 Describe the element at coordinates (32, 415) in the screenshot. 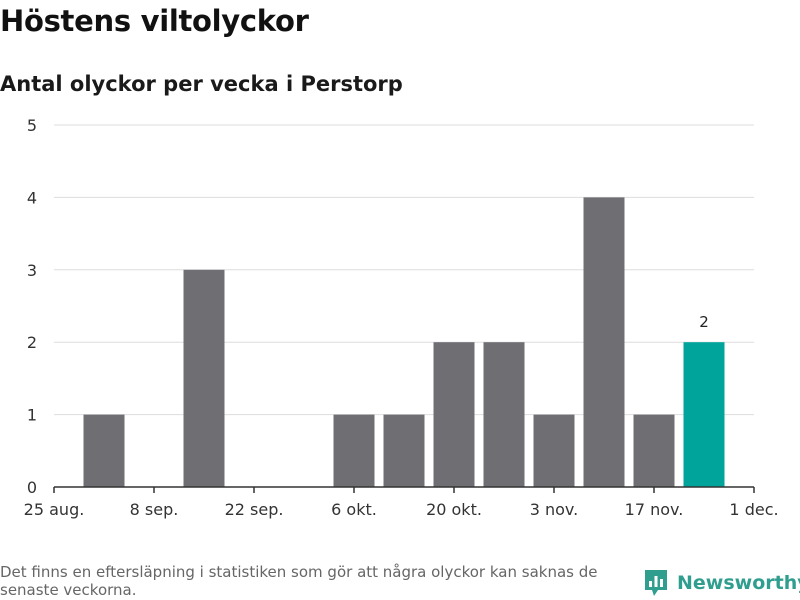

I see `y-tick-label: 1` at that location.